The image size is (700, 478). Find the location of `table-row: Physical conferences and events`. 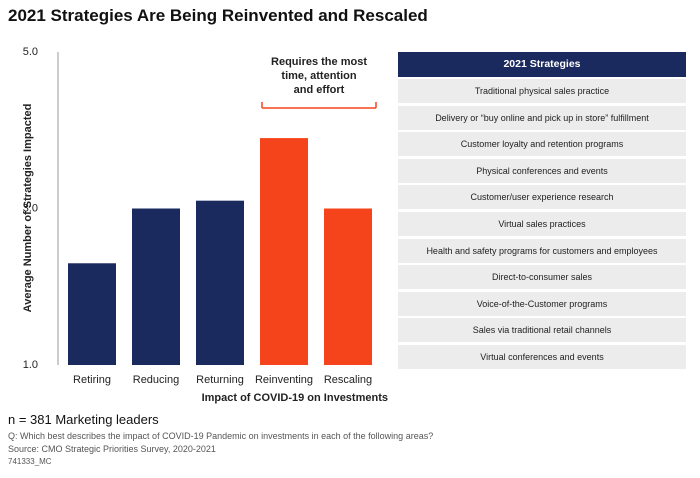

table-row: Physical conferences and events is located at coordinates (542, 170).